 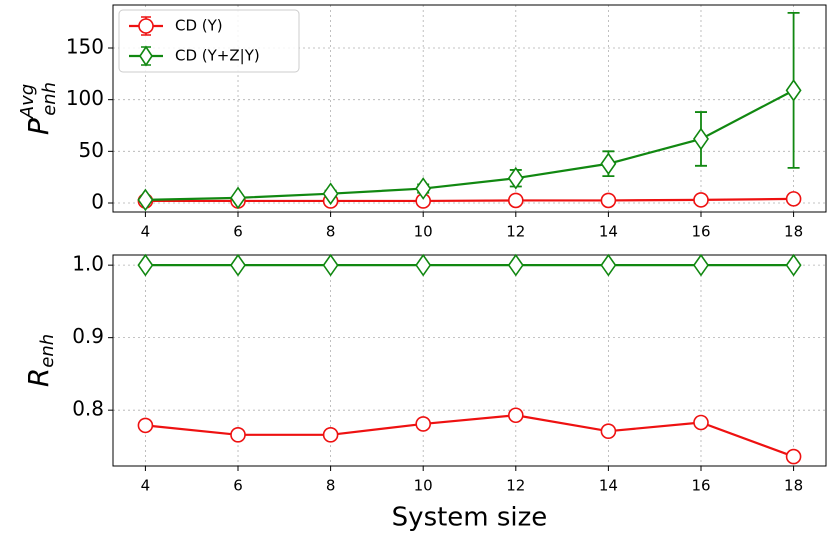 I want to click on x-axis-label: System size, so click(x=470, y=518).